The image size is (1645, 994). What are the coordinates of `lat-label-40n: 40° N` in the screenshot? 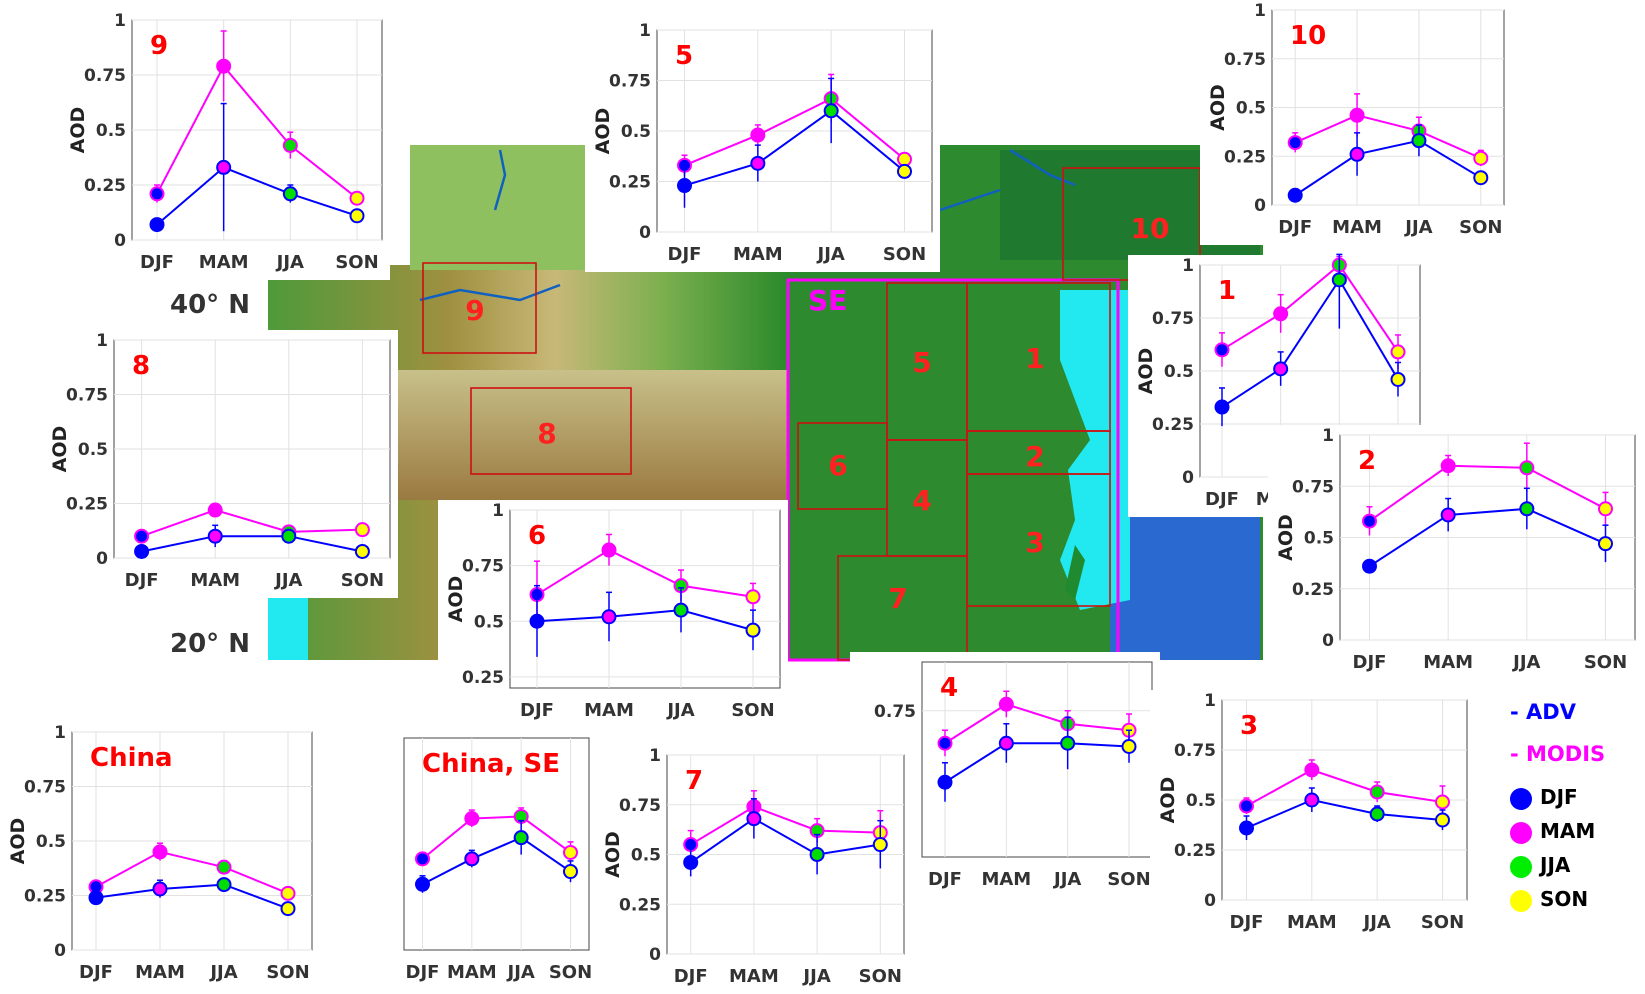 It's located at (210, 305).